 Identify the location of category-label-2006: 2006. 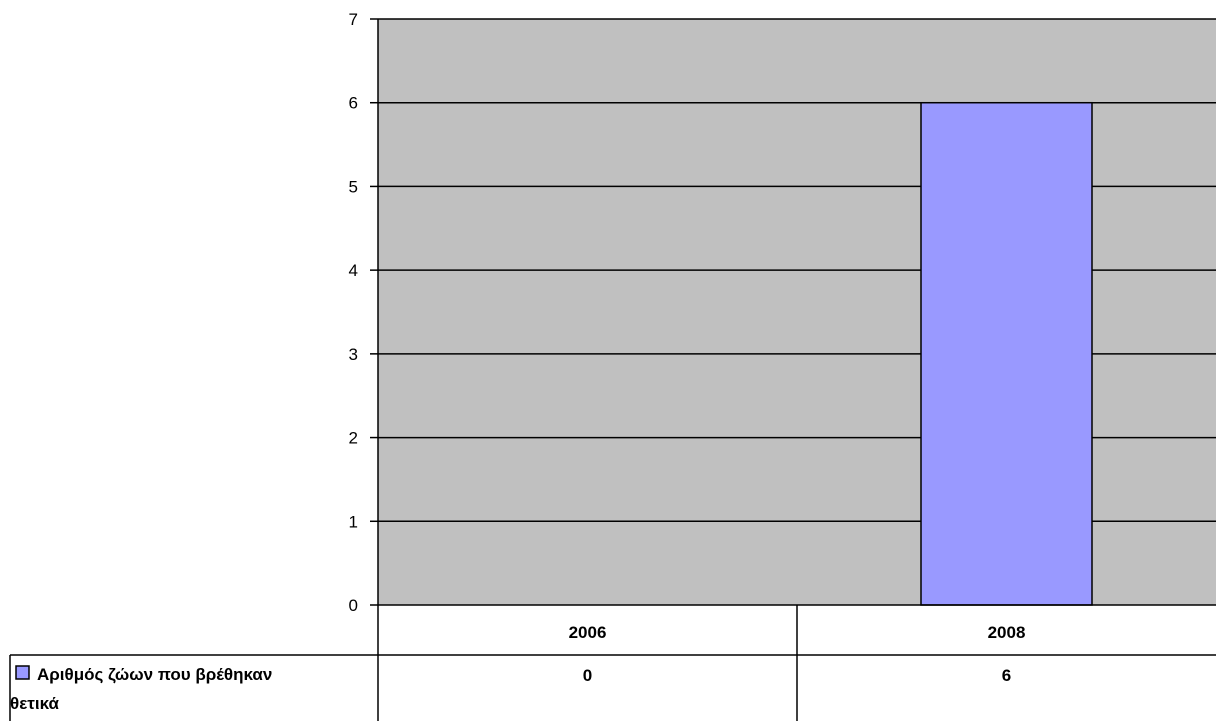
(588, 632).